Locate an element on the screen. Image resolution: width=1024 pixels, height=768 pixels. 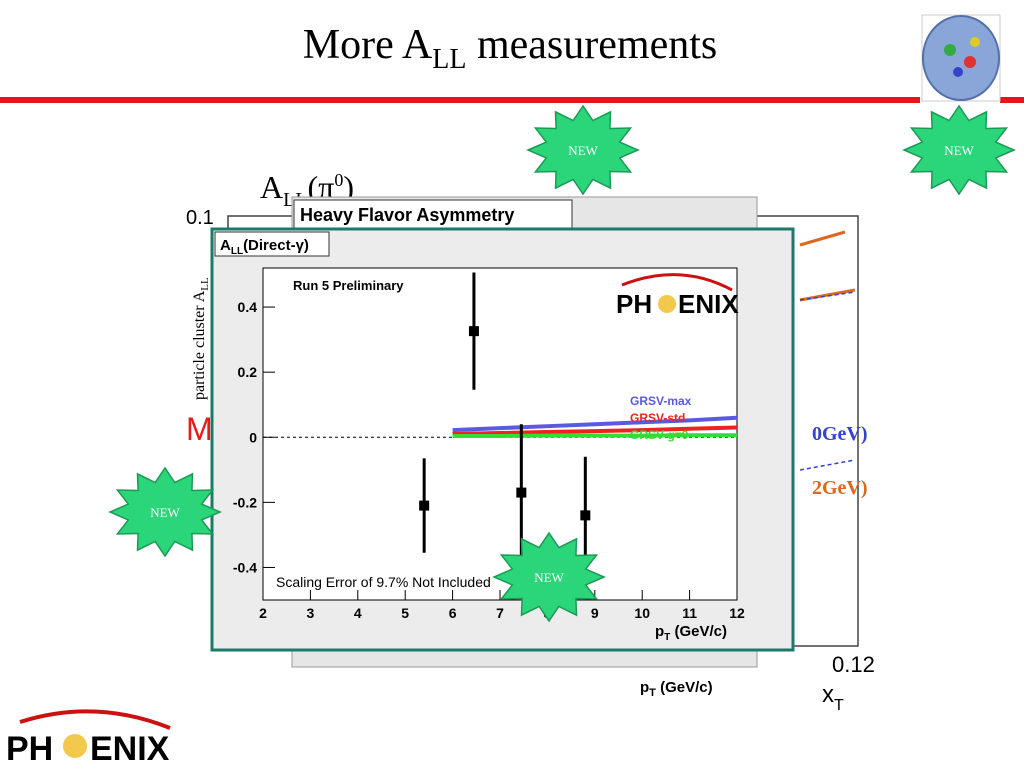
x-tick-label: 11 is located at coordinates (689, 613).